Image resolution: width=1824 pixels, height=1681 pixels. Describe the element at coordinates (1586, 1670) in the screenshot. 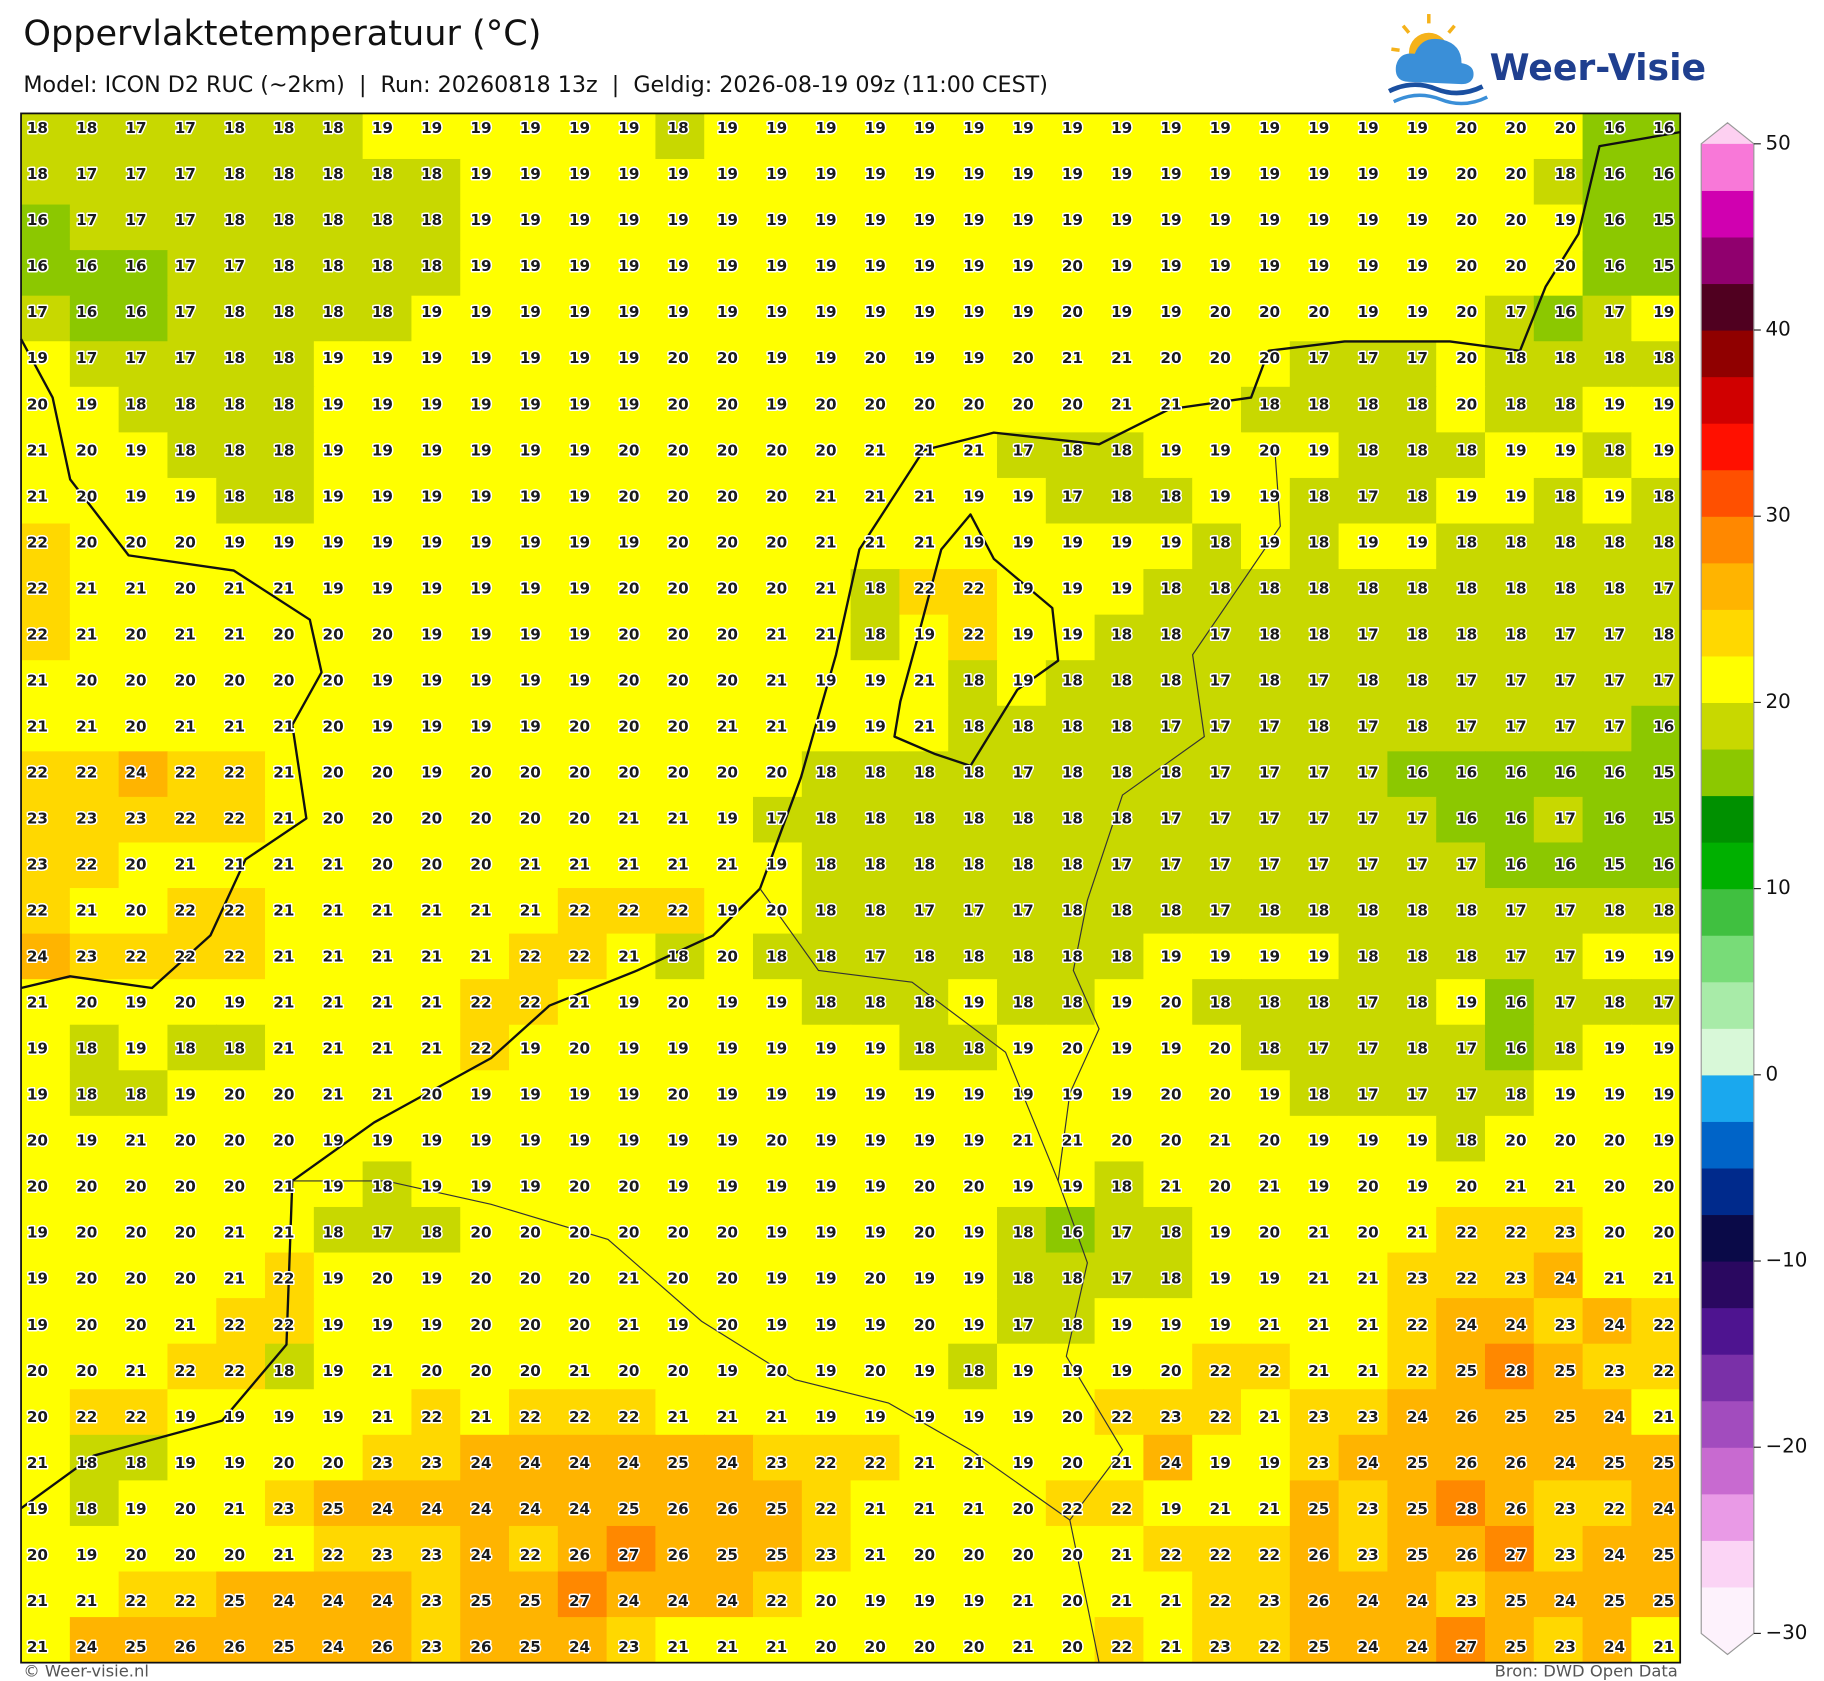

I see `footer-right: Bron: DWD Open Data` at that location.